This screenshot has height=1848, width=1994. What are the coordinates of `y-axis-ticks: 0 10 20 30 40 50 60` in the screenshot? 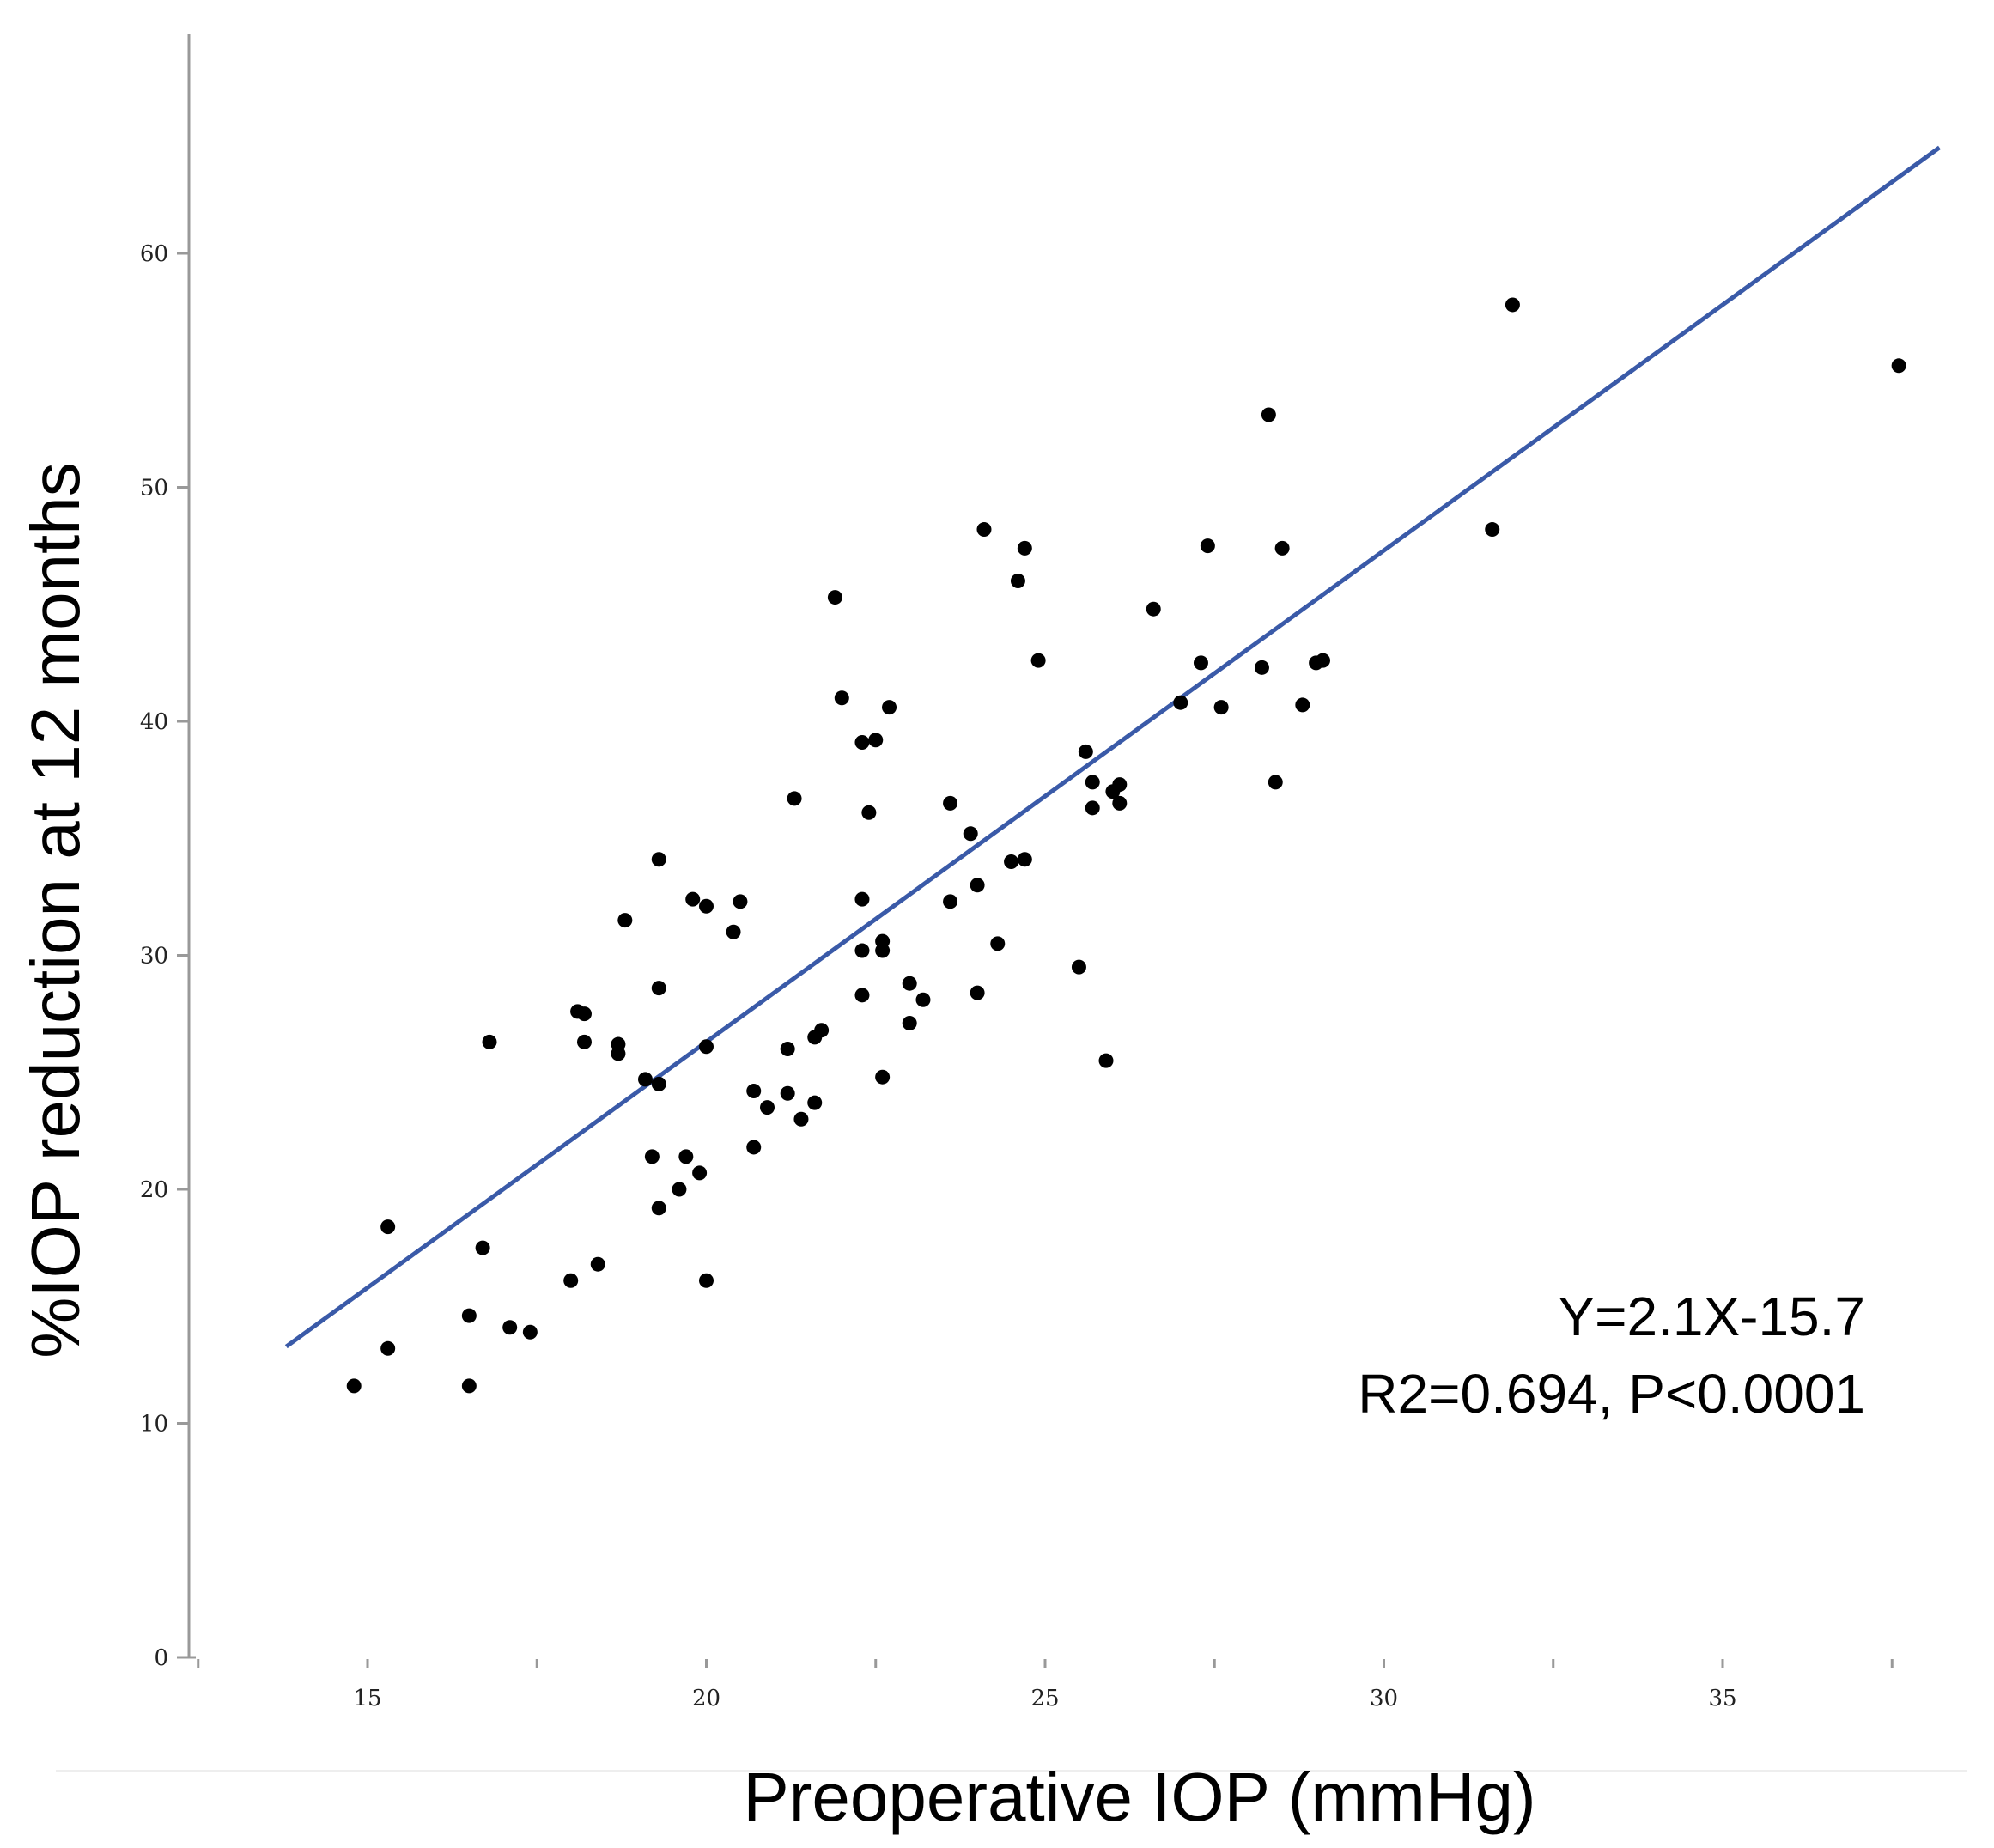 It's located at (168, 956).